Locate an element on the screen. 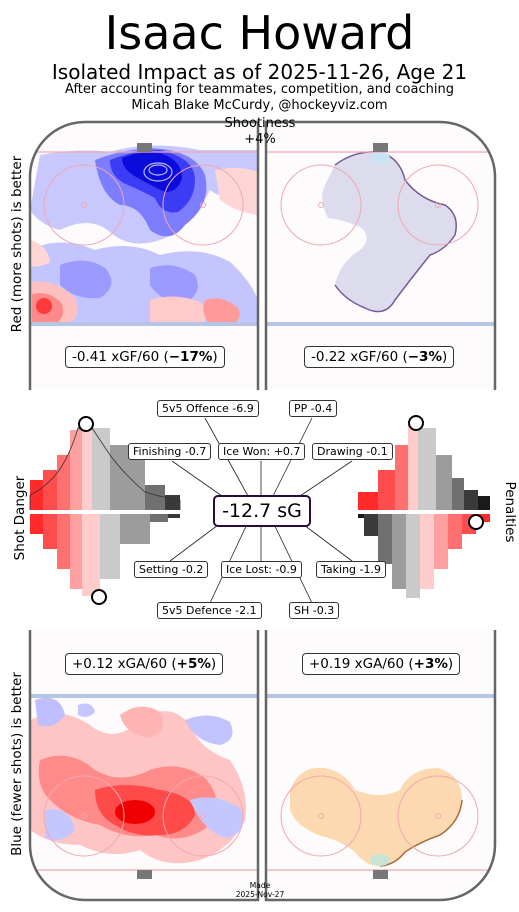 Image resolution: width=519 pixels, height=912 pixels. offence-5v5-stat: -0.41 xGF/60 (−17%) is located at coordinates (145, 357).